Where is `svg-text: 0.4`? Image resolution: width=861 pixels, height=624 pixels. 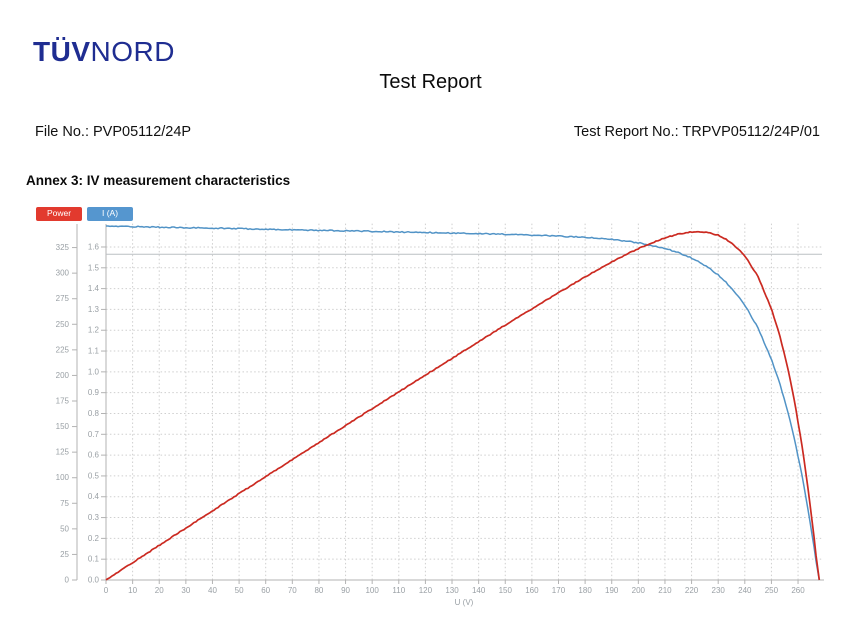 svg-text: 0.4 is located at coordinates (94, 496).